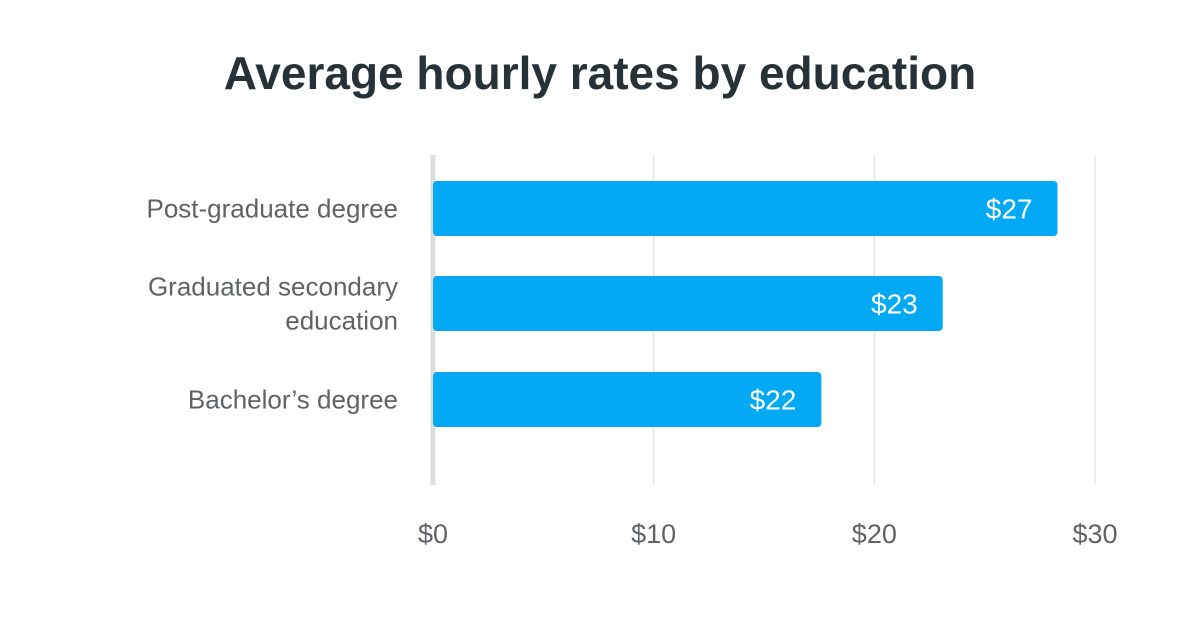 The image size is (1200, 627). What do you see at coordinates (874, 534) in the screenshot?
I see `x-tick-label: $20` at bounding box center [874, 534].